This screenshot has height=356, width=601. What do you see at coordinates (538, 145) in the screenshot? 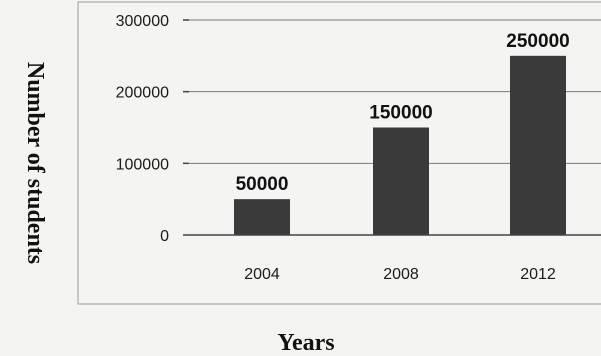
I see `bar-2012` at bounding box center [538, 145].